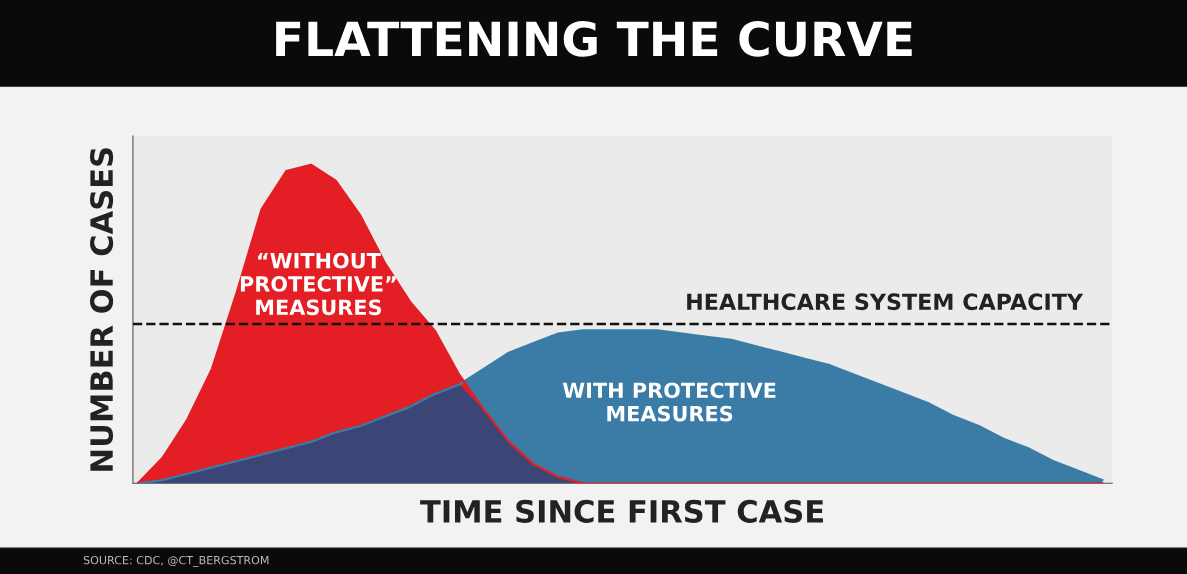 The width and height of the screenshot is (1187, 574). I want to click on ref-line-label: HEALTHCARE SYSTEM CAPACITY, so click(885, 302).